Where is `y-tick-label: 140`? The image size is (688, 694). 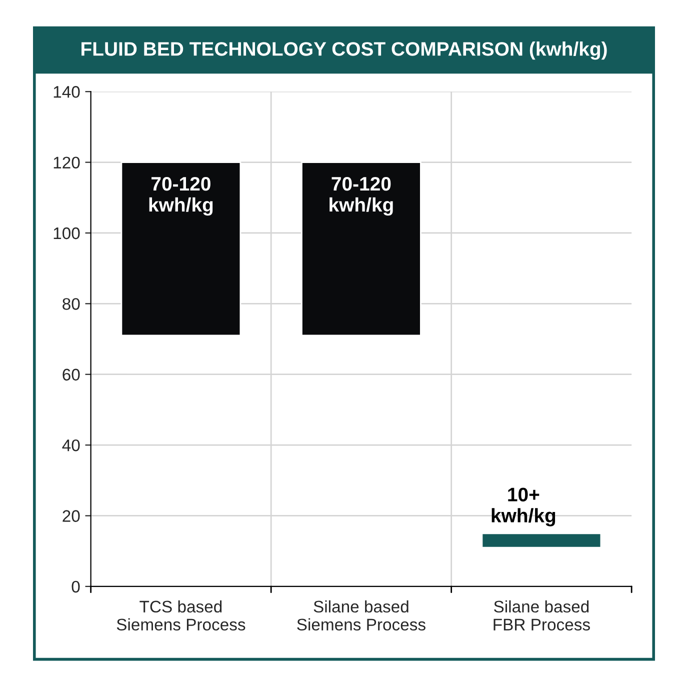 y-tick-label: 140 is located at coordinates (67, 92).